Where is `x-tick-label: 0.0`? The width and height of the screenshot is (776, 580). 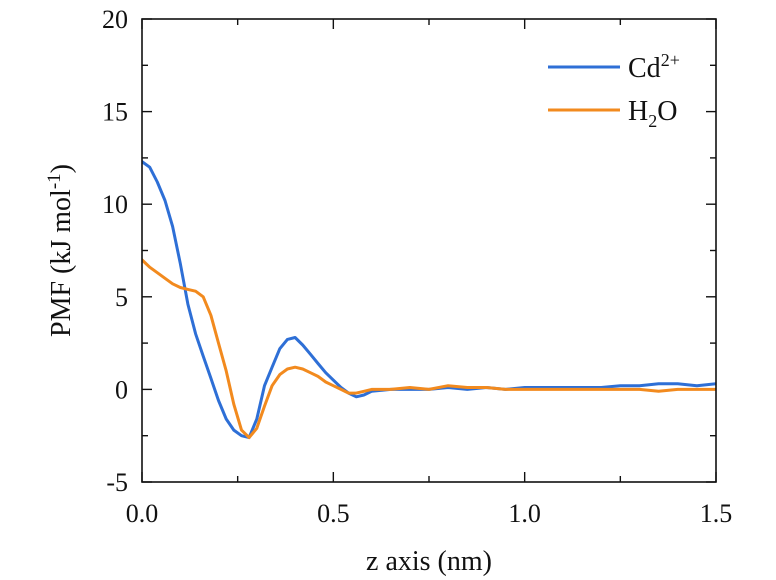 x-tick-label: 0.0 is located at coordinates (142, 513).